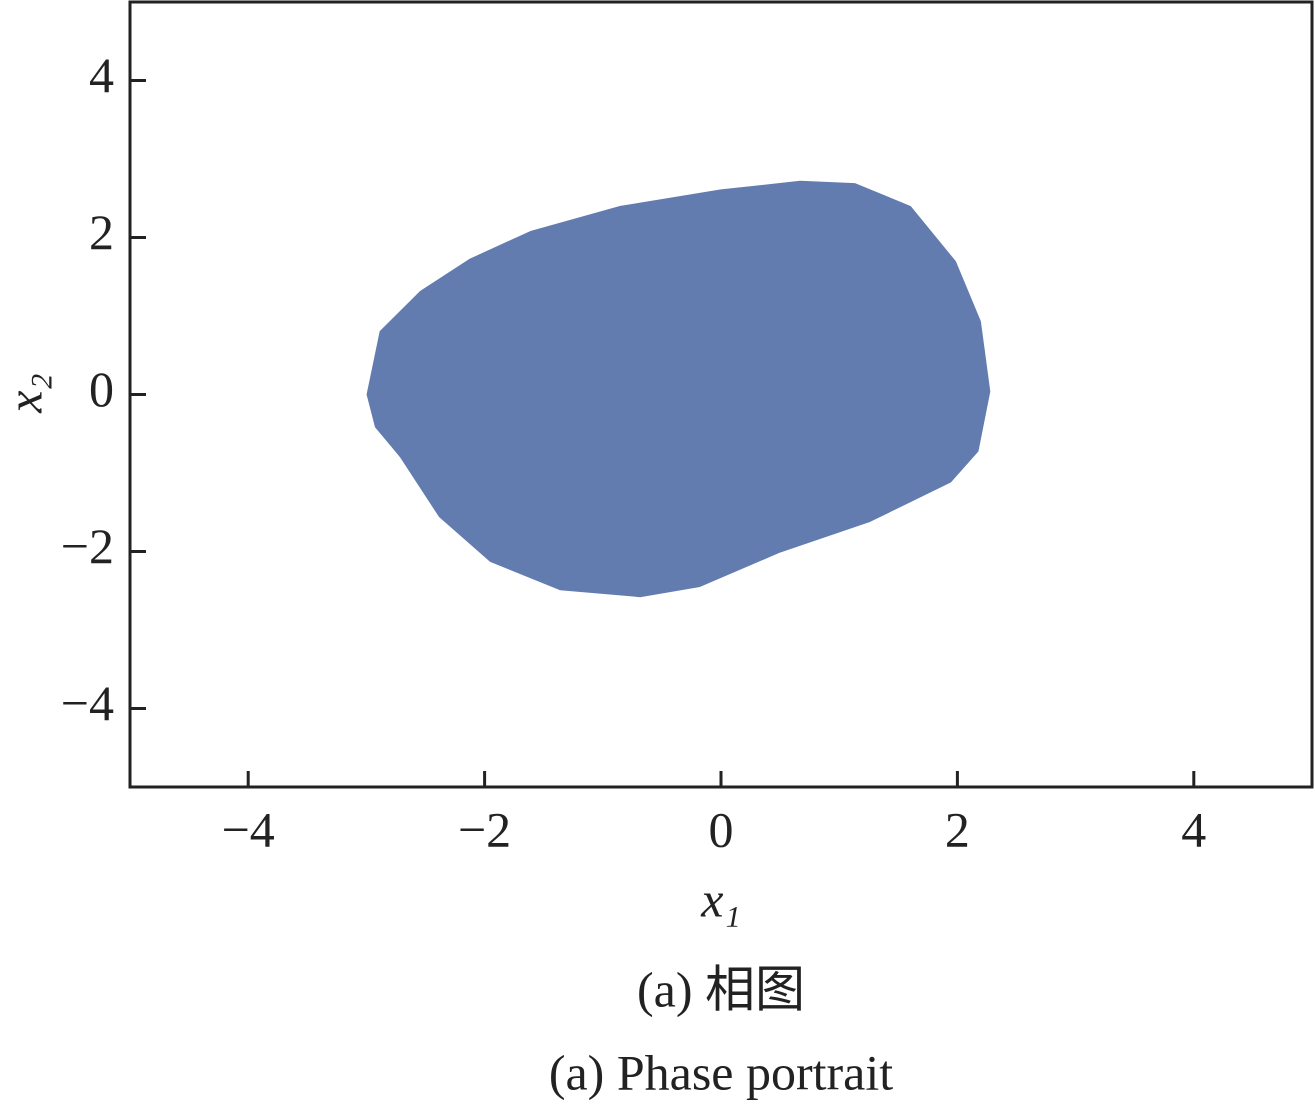 Image resolution: width=1315 pixels, height=1115 pixels. What do you see at coordinates (101, 75) in the screenshot?
I see `y-tick-label: 4` at bounding box center [101, 75].